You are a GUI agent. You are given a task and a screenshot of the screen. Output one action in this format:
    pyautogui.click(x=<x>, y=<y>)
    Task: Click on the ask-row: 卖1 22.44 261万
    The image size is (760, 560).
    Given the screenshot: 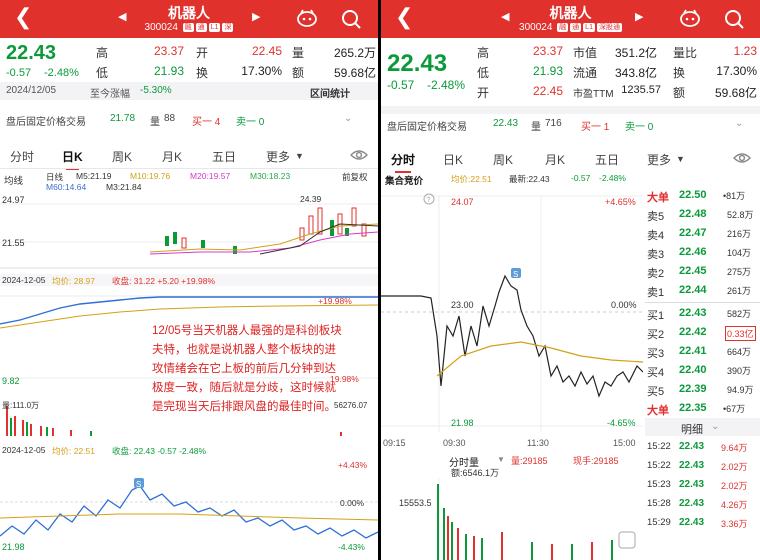 What is the action you would take?
    pyautogui.click(x=702, y=290)
    